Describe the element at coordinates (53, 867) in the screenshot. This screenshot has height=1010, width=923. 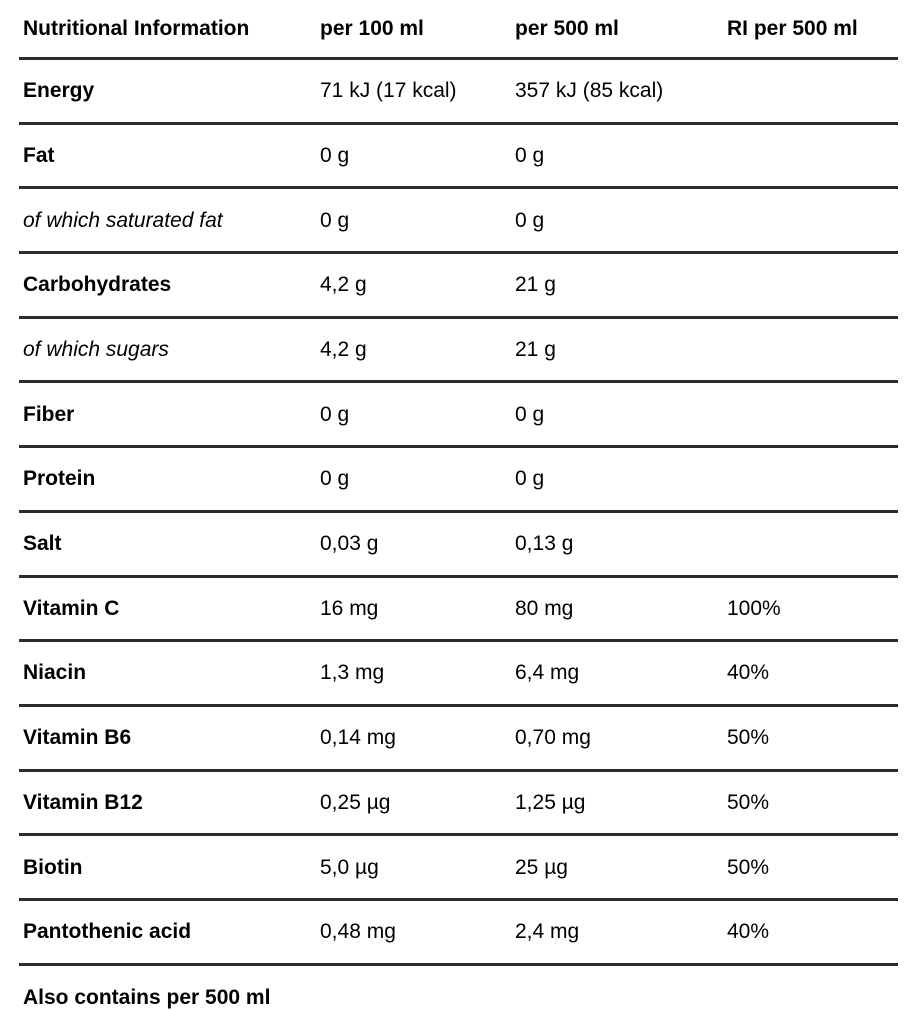
I see `row-label: Biotin` at that location.